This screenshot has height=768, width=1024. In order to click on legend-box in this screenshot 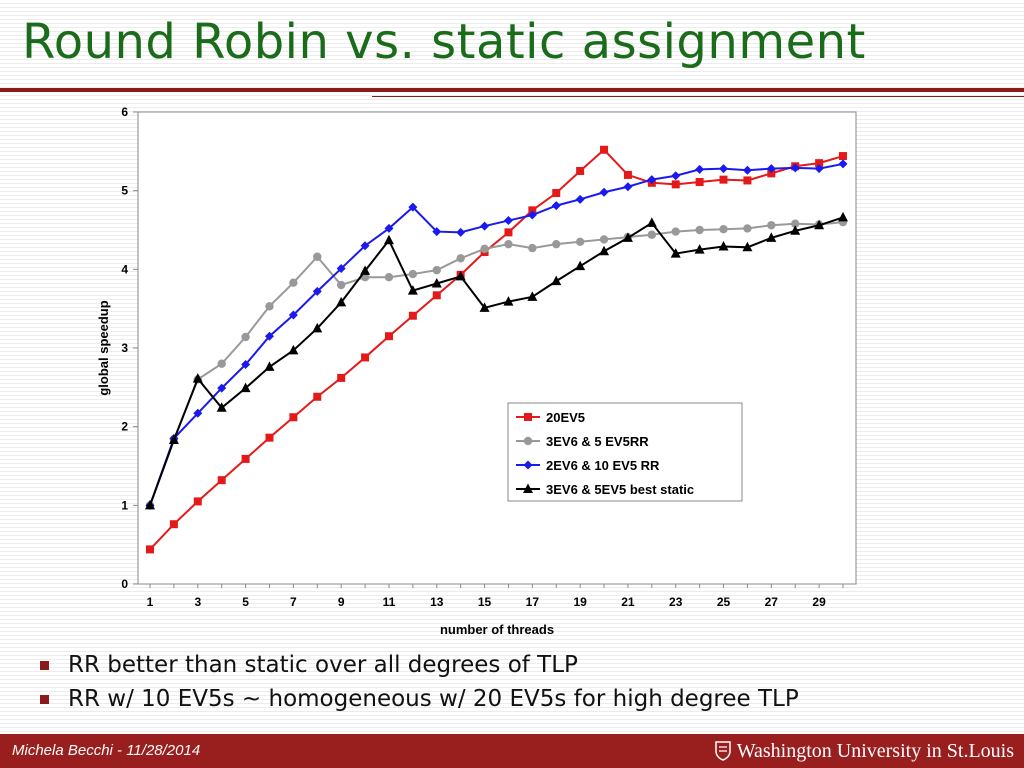, I will do `click(625, 452)`.